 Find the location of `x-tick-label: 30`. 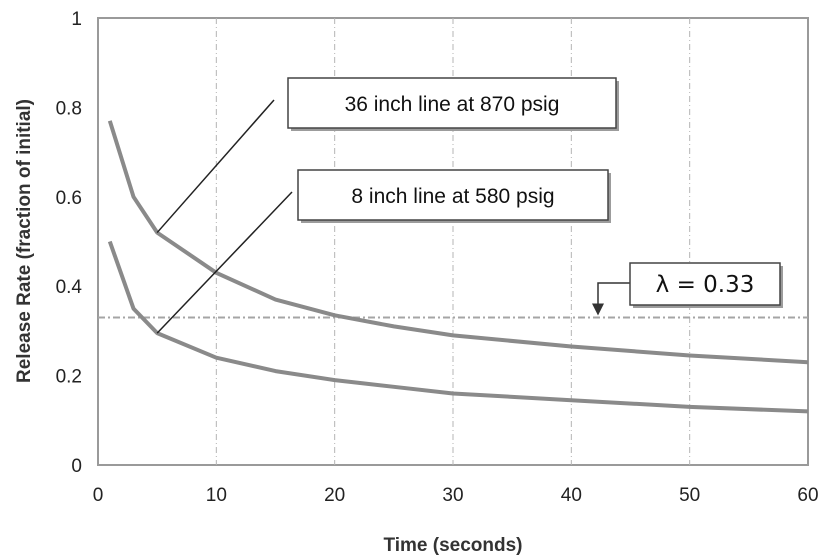

x-tick-label: 30 is located at coordinates (452, 495).